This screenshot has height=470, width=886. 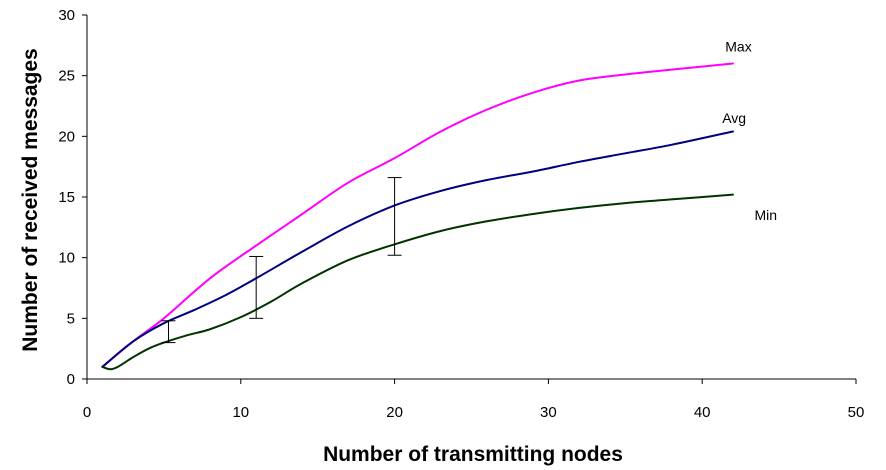 What do you see at coordinates (394, 412) in the screenshot?
I see `x-tick-label: 20` at bounding box center [394, 412].